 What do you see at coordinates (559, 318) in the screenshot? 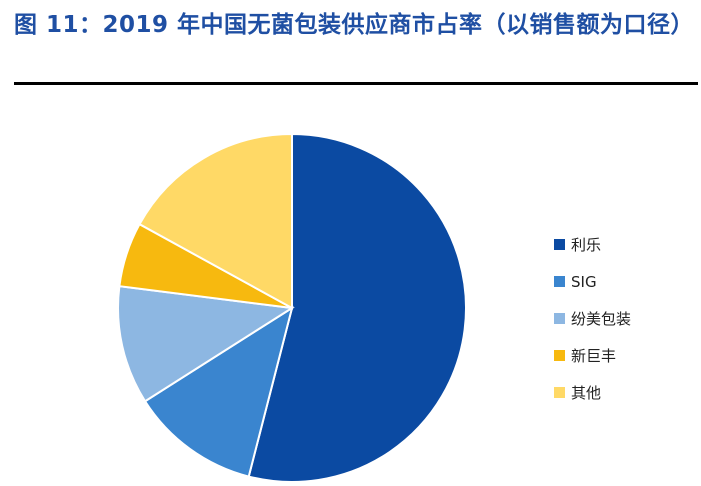
I see `legend-swatch-greatview` at bounding box center [559, 318].